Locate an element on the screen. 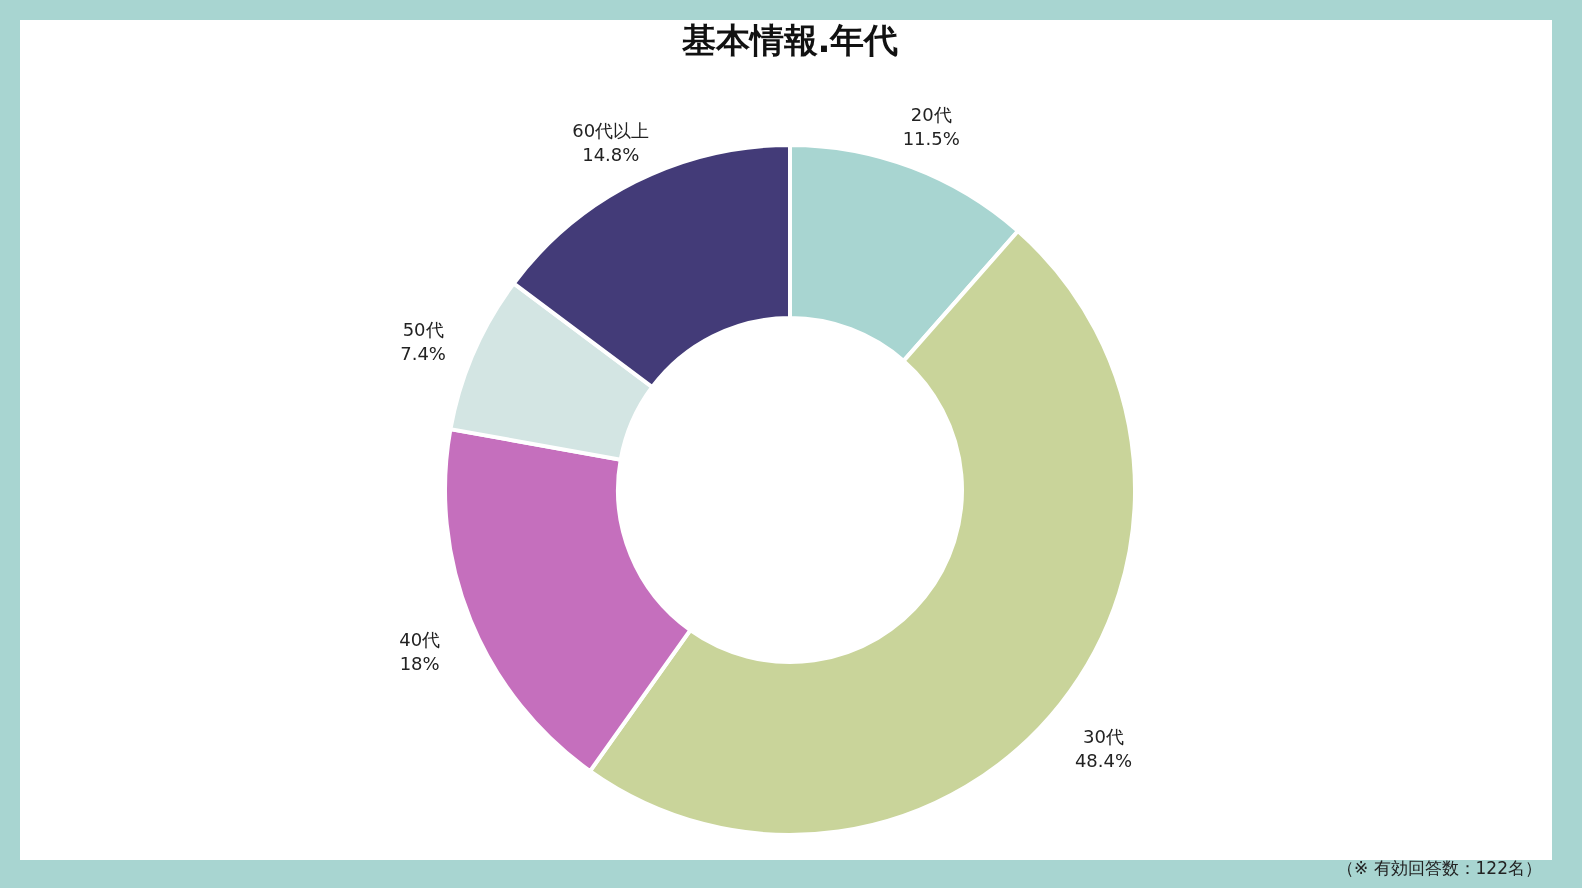 The height and width of the screenshot is (888, 1582). data-label: 11.5% is located at coordinates (931, 138).